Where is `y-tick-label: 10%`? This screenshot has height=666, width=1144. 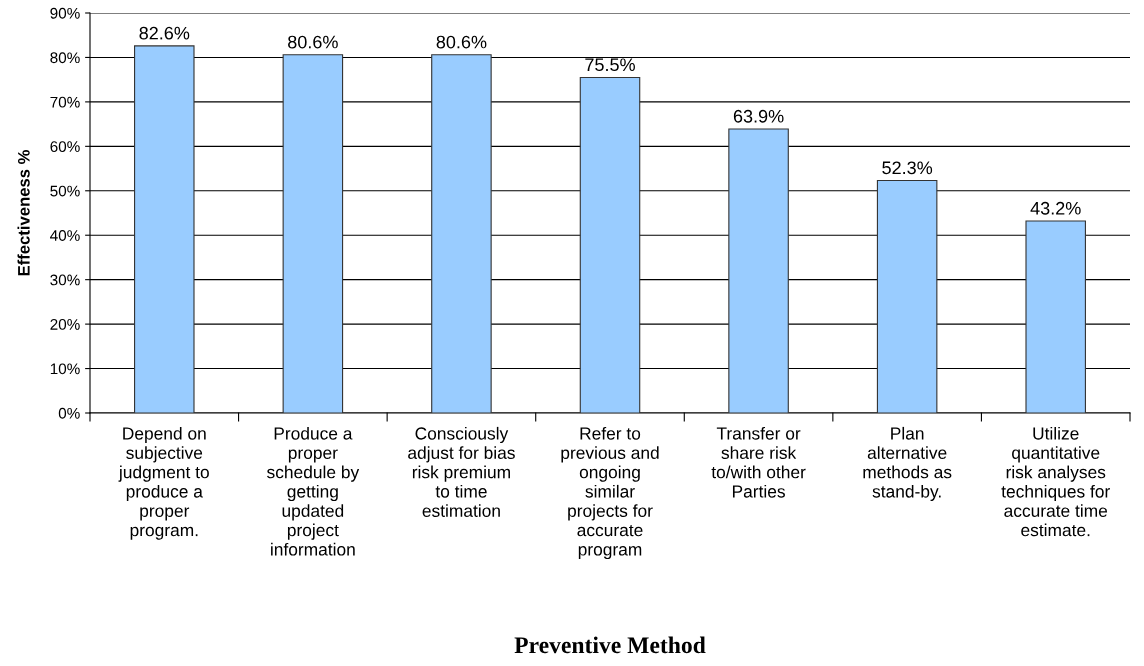 y-tick-label: 10% is located at coordinates (65, 369).